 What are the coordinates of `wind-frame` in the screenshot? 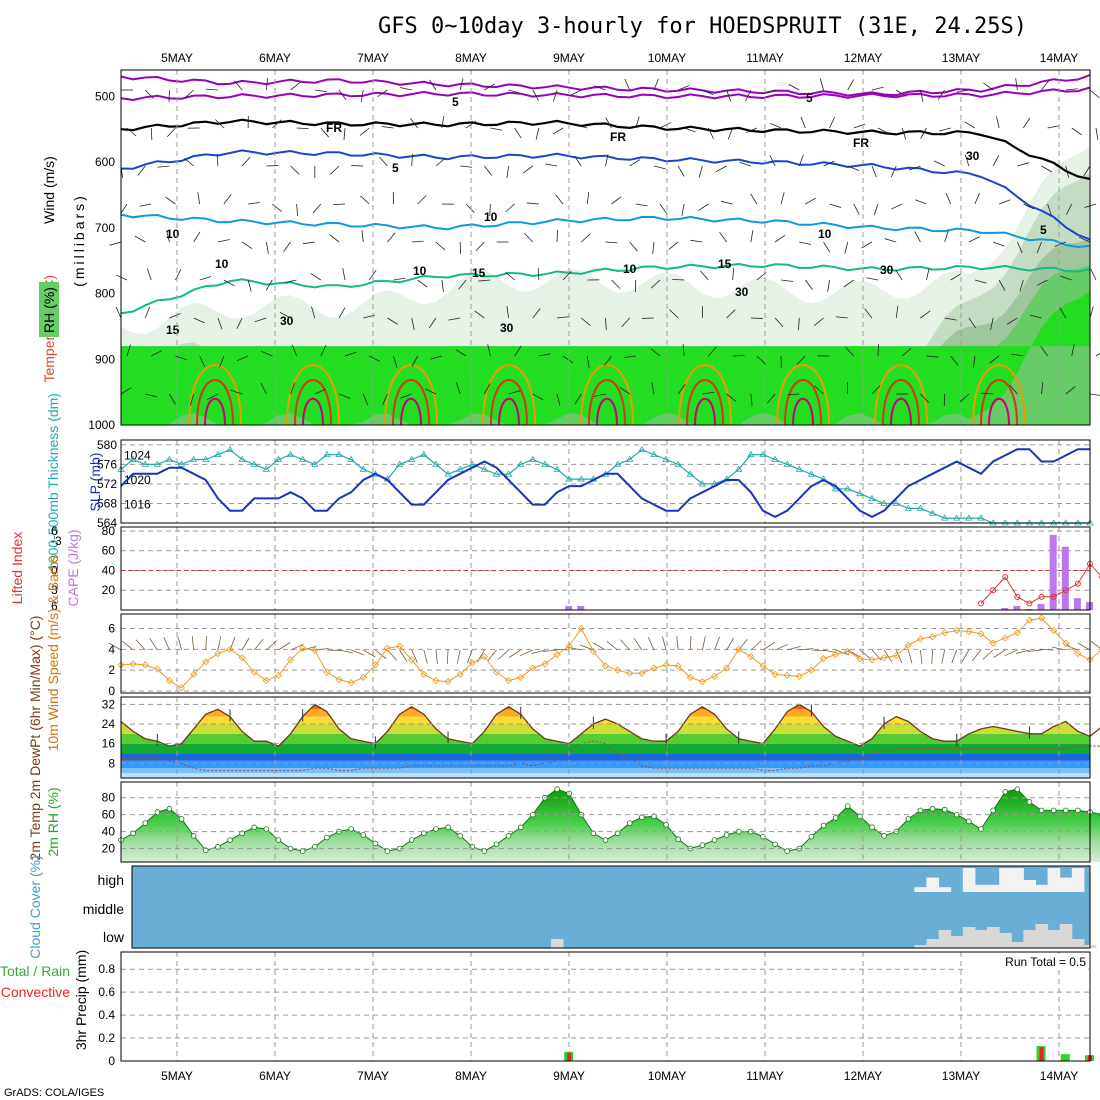 It's located at (605, 653).